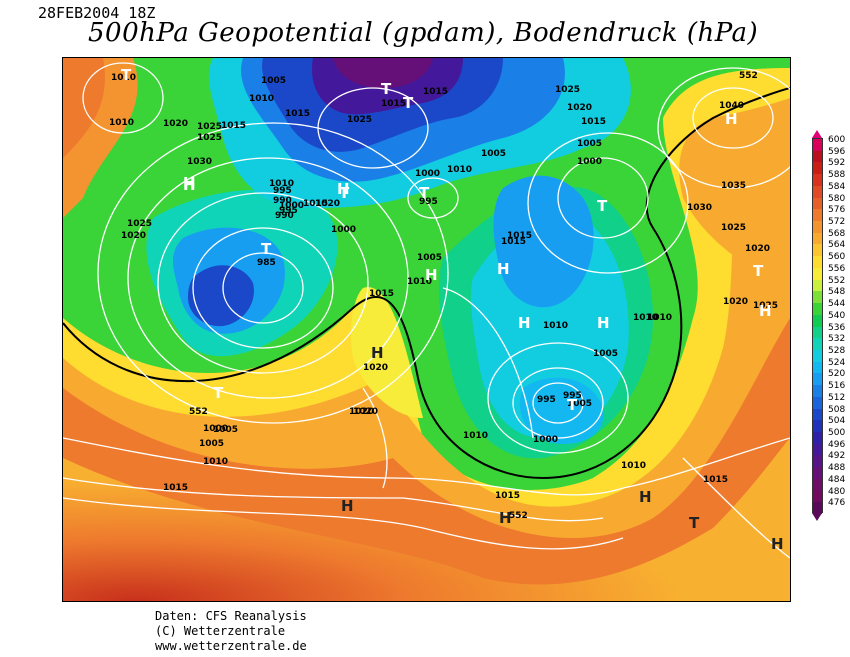 The height and width of the screenshot is (657, 850). What do you see at coordinates (837, 374) in the screenshot?
I see `legend-tick-label: 520` at bounding box center [837, 374].